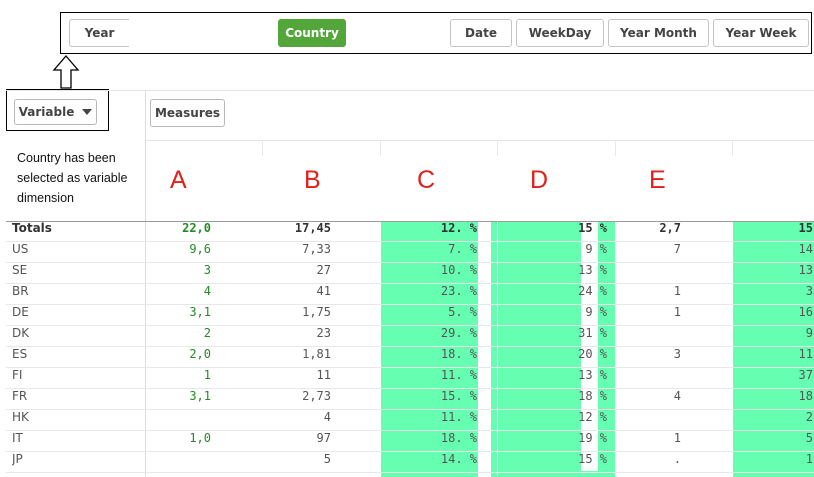  I want to click on cell-f: 5, so click(809, 438).